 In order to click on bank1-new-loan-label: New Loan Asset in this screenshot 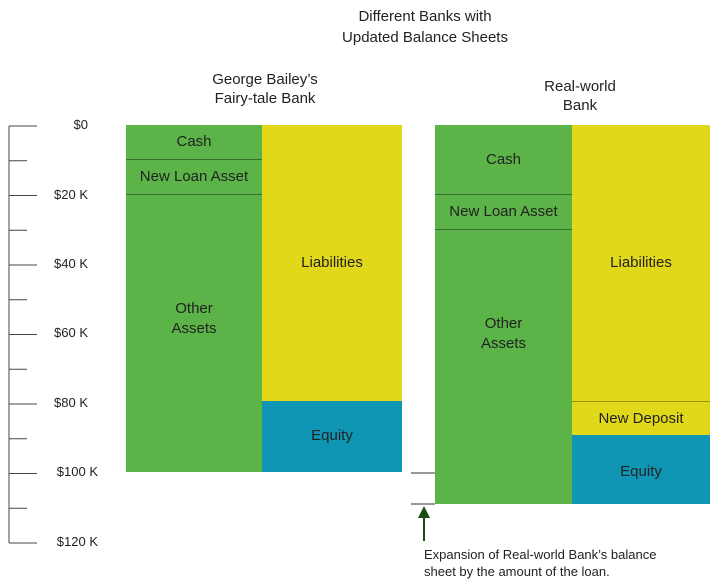, I will do `click(194, 176)`.